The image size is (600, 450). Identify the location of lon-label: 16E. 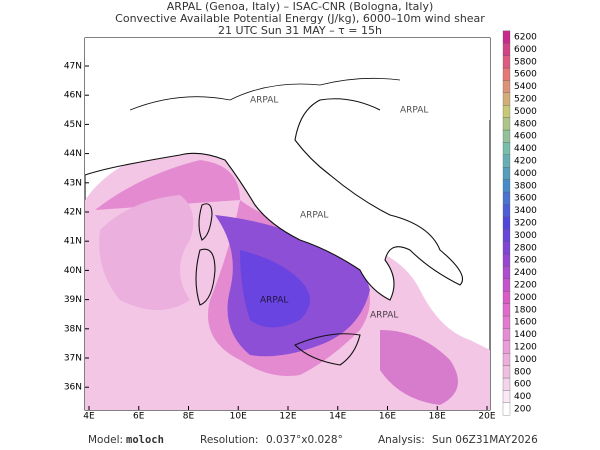
(387, 417).